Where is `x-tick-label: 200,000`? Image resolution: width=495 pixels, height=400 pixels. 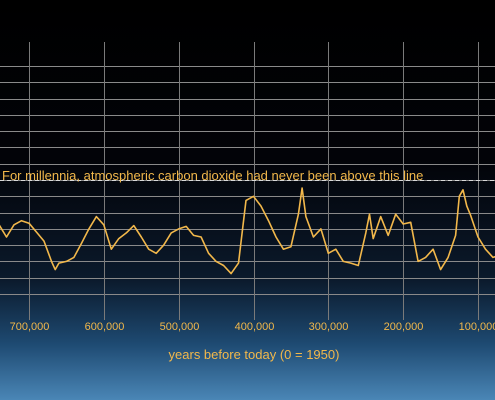 x-tick-label: 200,000 is located at coordinates (404, 327).